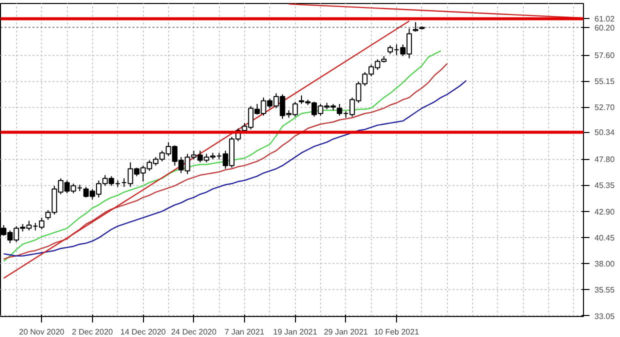 This screenshot has width=620, height=337. What do you see at coordinates (143, 332) in the screenshot?
I see `x-tick-label: 14 Dec 2020` at bounding box center [143, 332].